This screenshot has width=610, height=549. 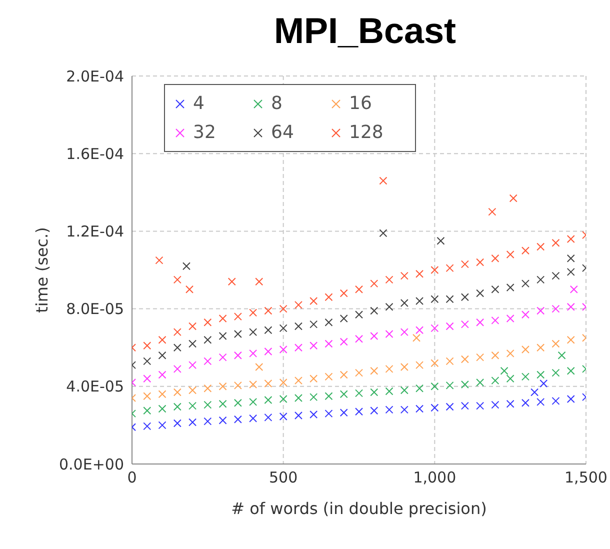 I want to click on legend-label: 128, so click(x=366, y=132).